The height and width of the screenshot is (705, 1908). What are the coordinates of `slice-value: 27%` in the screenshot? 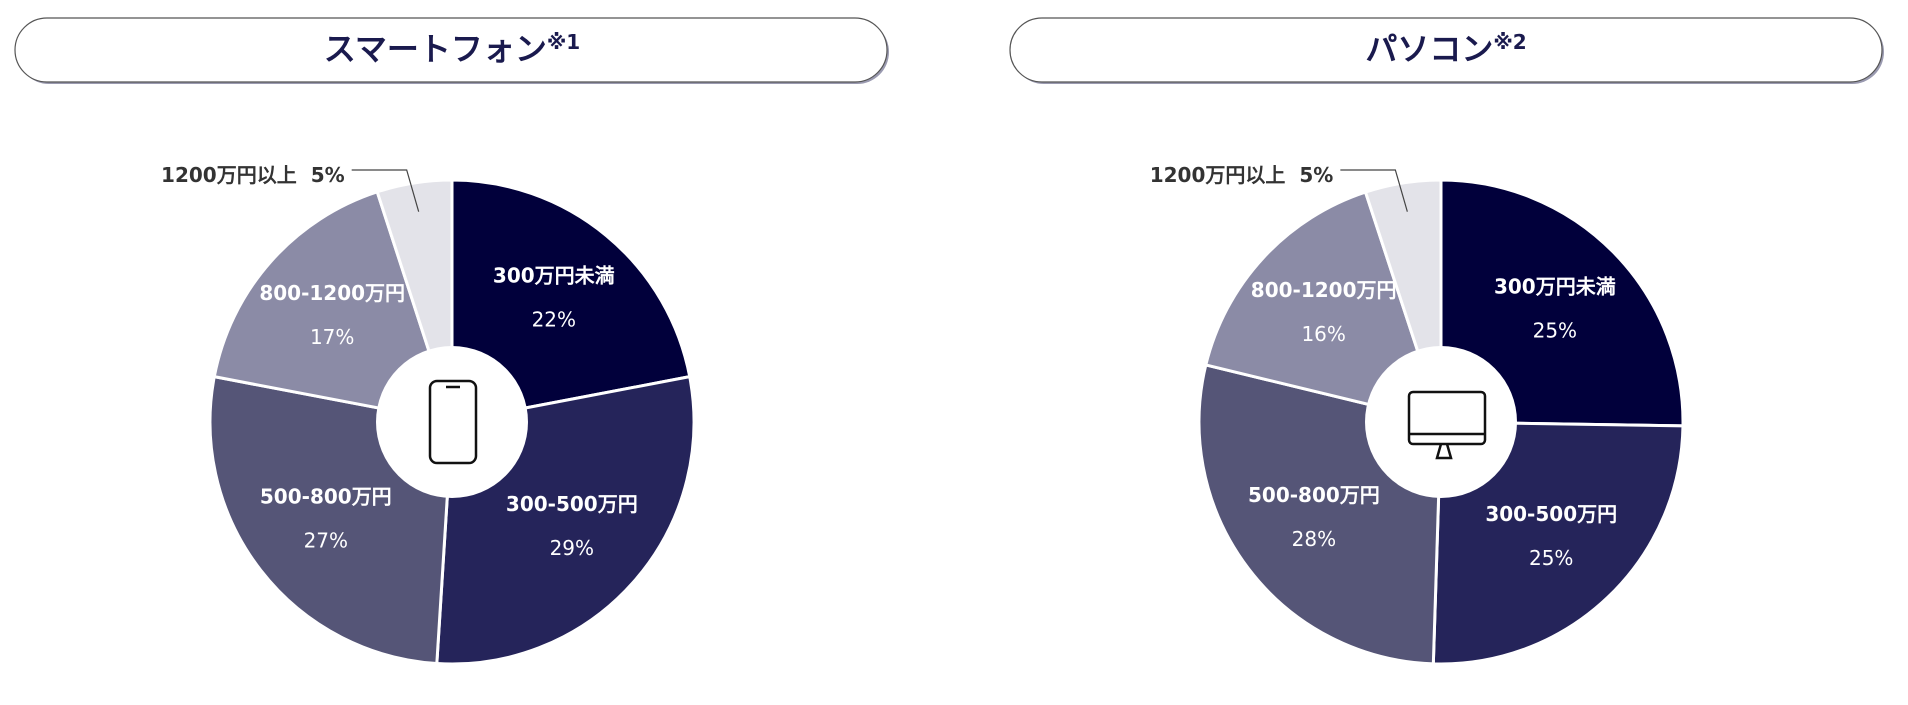 It's located at (326, 540).